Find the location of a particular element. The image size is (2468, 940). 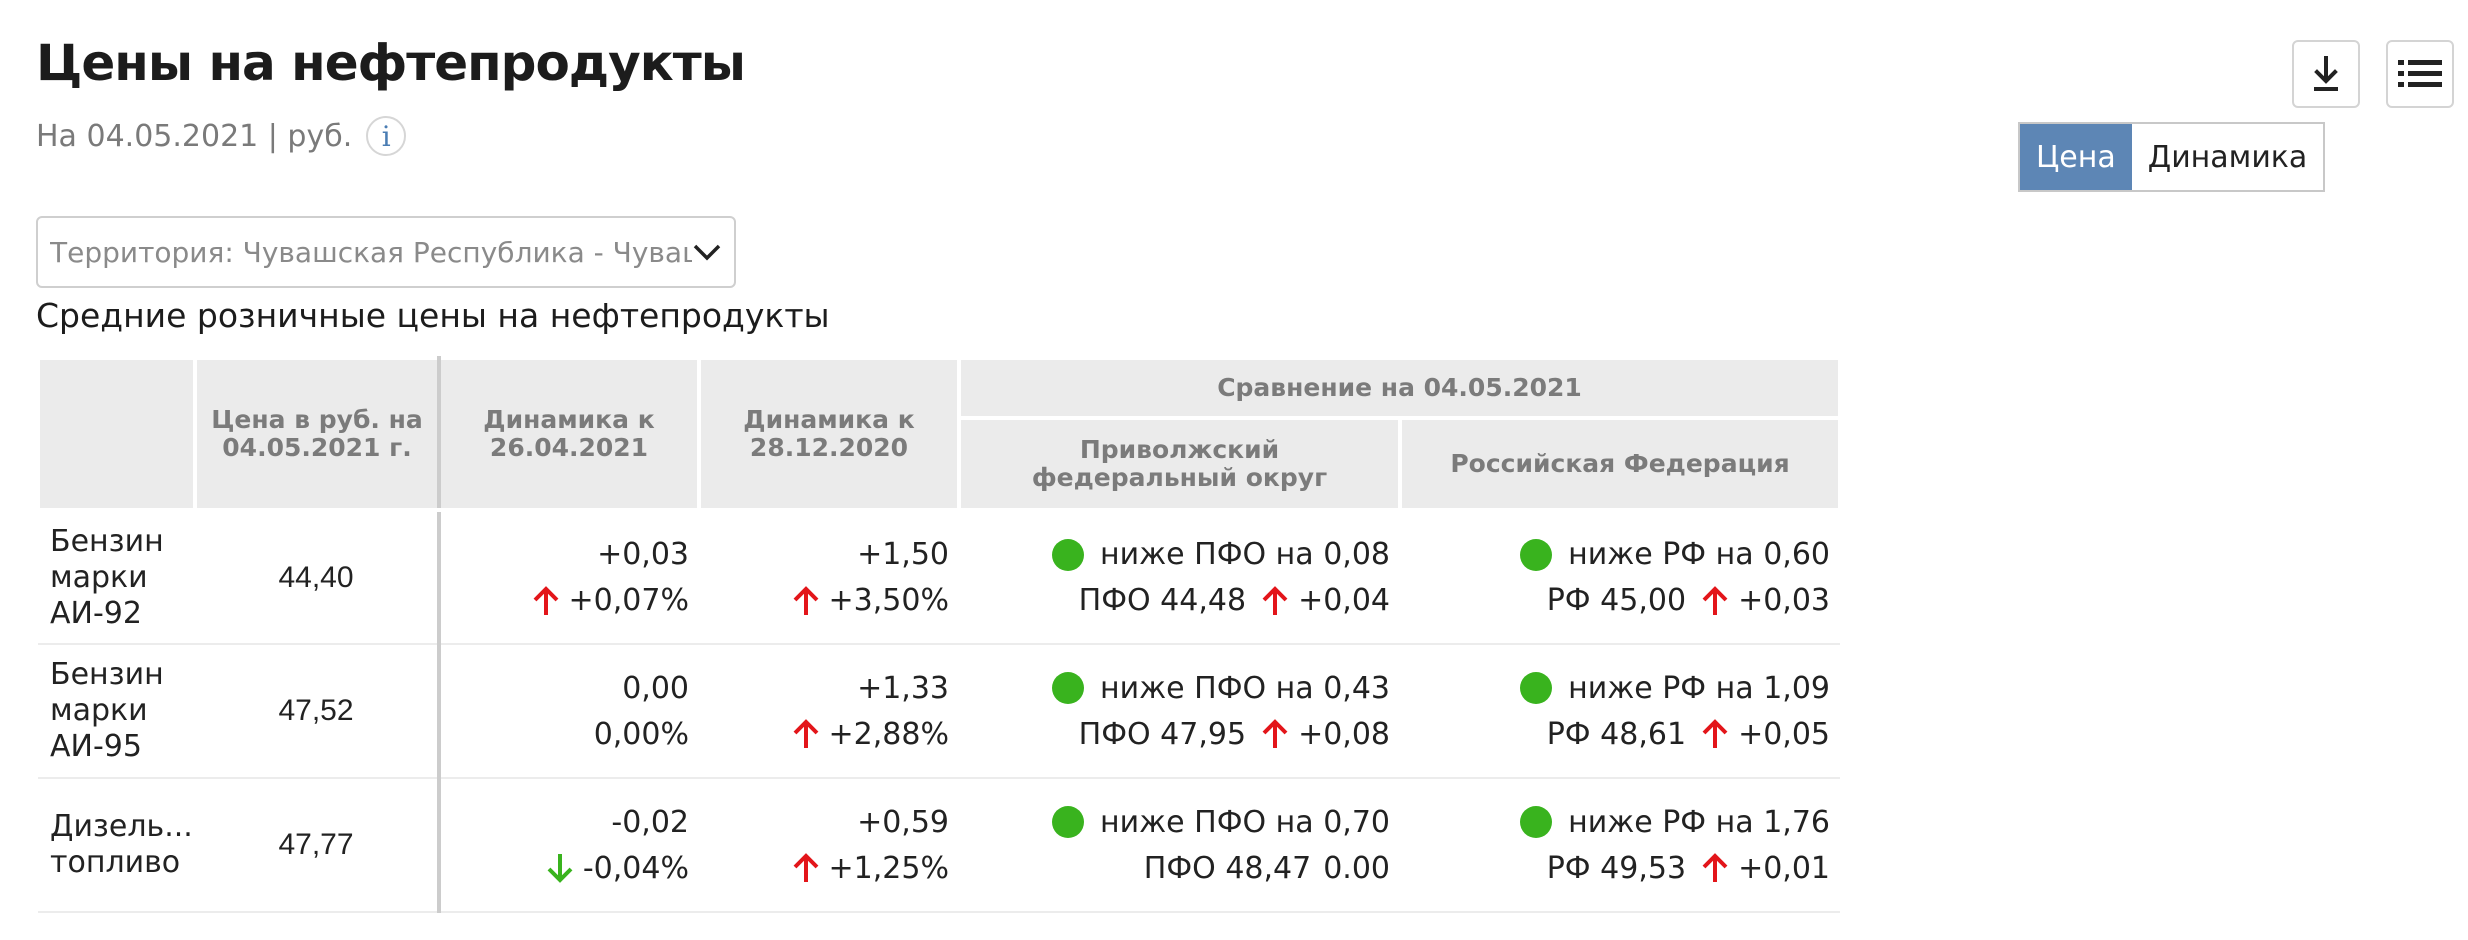

header-country: Российская Федерация is located at coordinates (1620, 464).